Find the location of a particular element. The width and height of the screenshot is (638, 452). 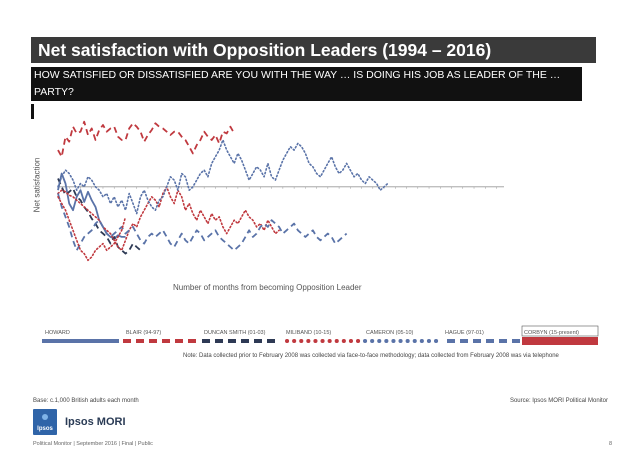

legend-highlight-frame is located at coordinates (560, 331).